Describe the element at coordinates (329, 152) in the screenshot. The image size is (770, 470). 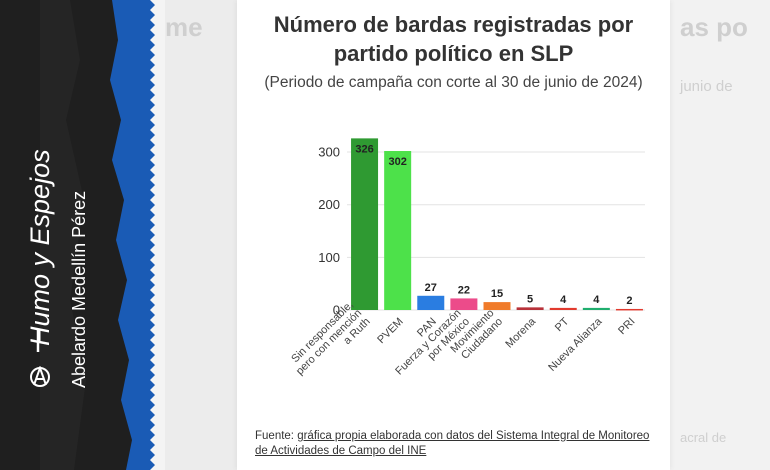
I see `y-tick-label-3: 300` at that location.